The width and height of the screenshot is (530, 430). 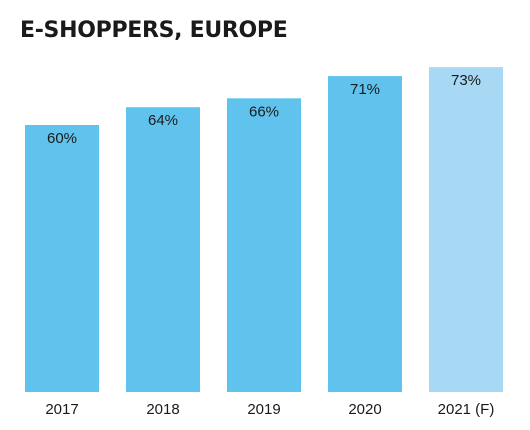 I want to click on bar-2021-f, so click(x=466, y=230).